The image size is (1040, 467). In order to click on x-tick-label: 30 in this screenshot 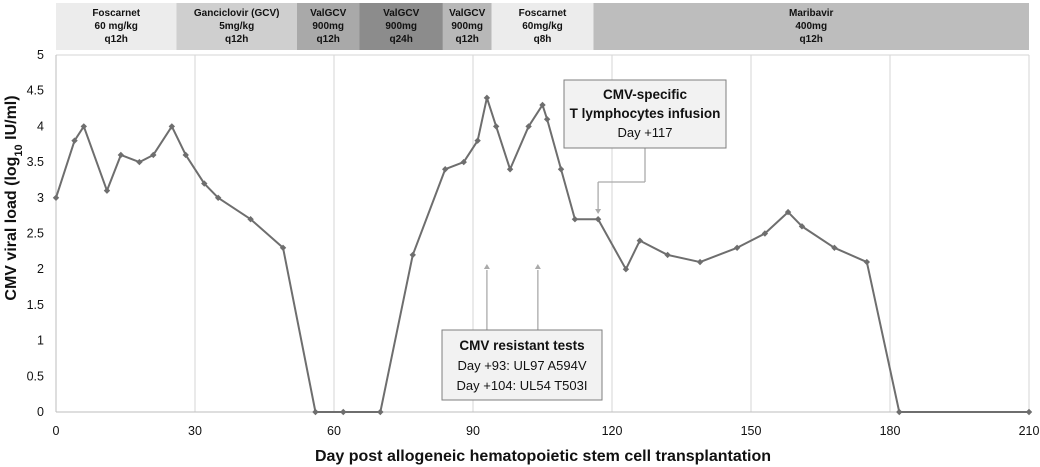, I will do `click(195, 431)`.